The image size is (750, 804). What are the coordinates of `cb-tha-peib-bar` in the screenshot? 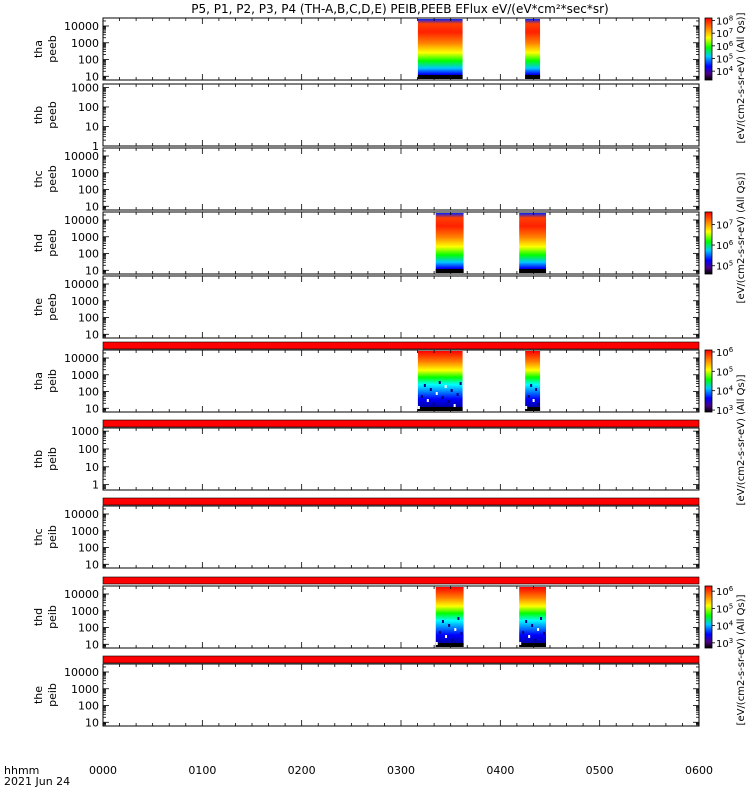 It's located at (708, 381).